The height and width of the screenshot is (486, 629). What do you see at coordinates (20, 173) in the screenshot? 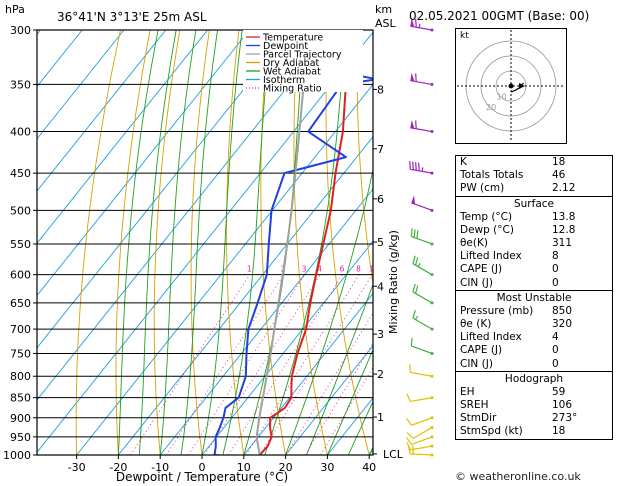
I see `pressure-tick-label: 450` at bounding box center [20, 173].